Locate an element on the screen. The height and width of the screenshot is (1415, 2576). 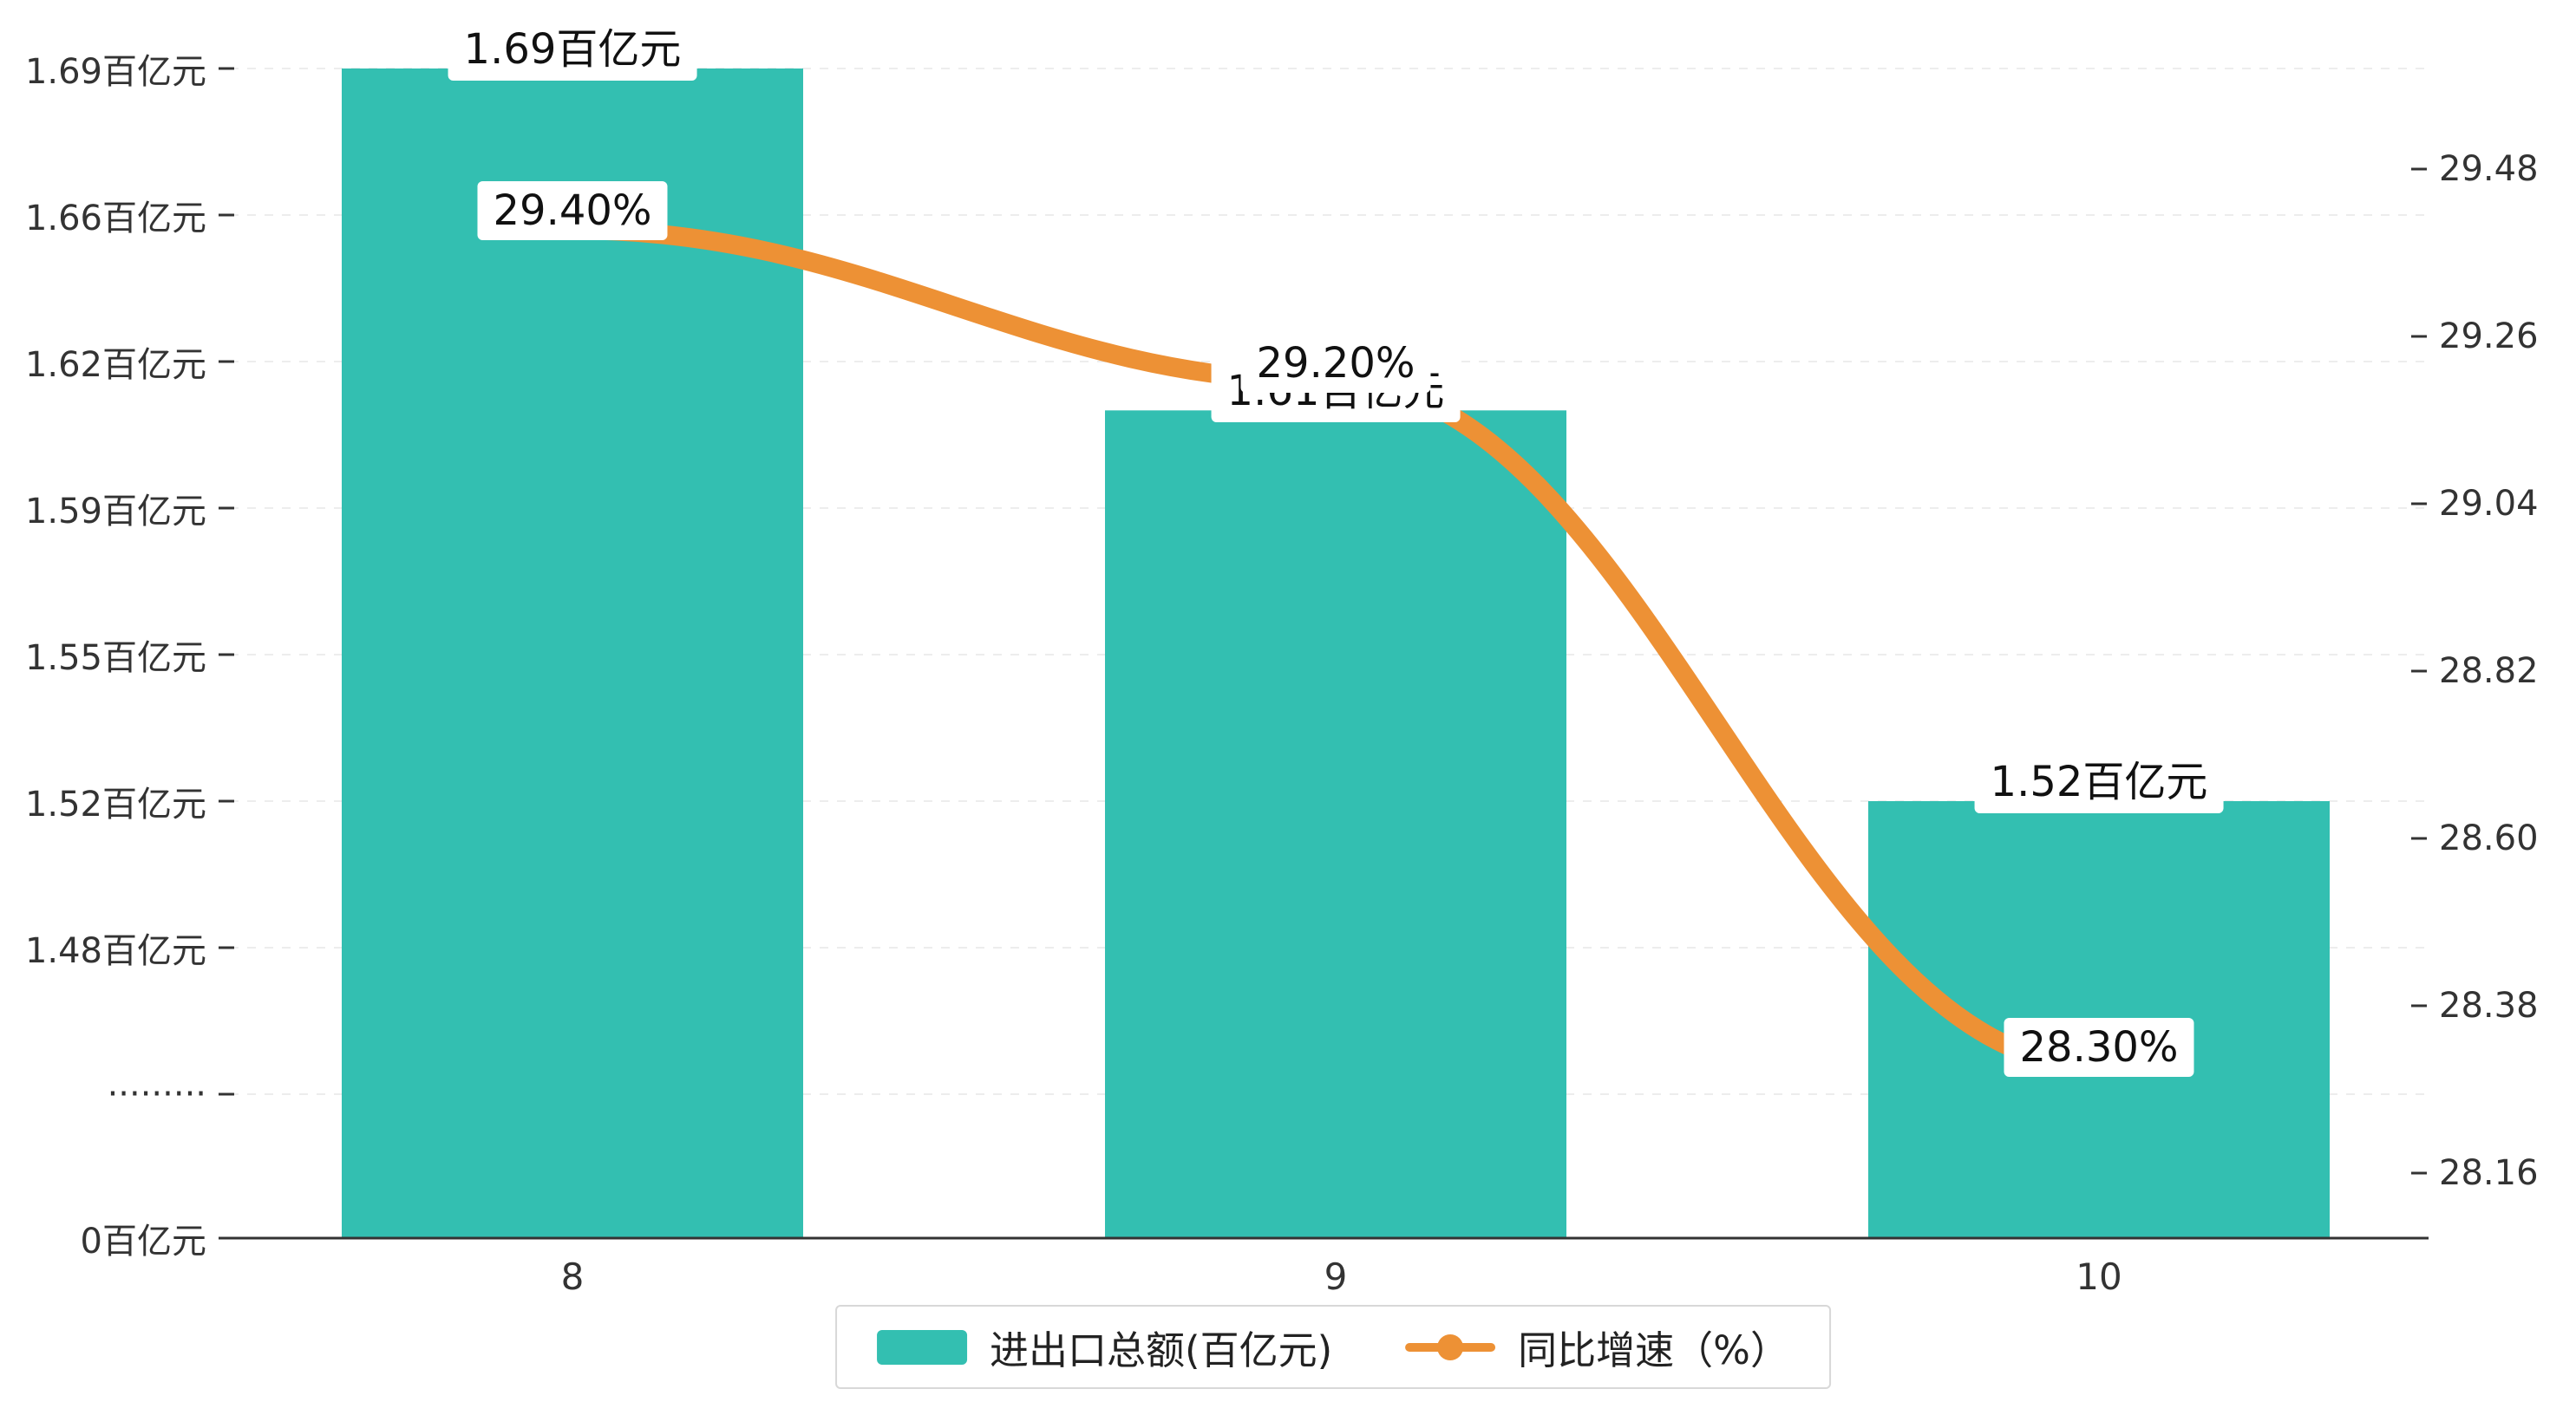
legend-label-growth: 同比增速（%） is located at coordinates (1653, 1350).